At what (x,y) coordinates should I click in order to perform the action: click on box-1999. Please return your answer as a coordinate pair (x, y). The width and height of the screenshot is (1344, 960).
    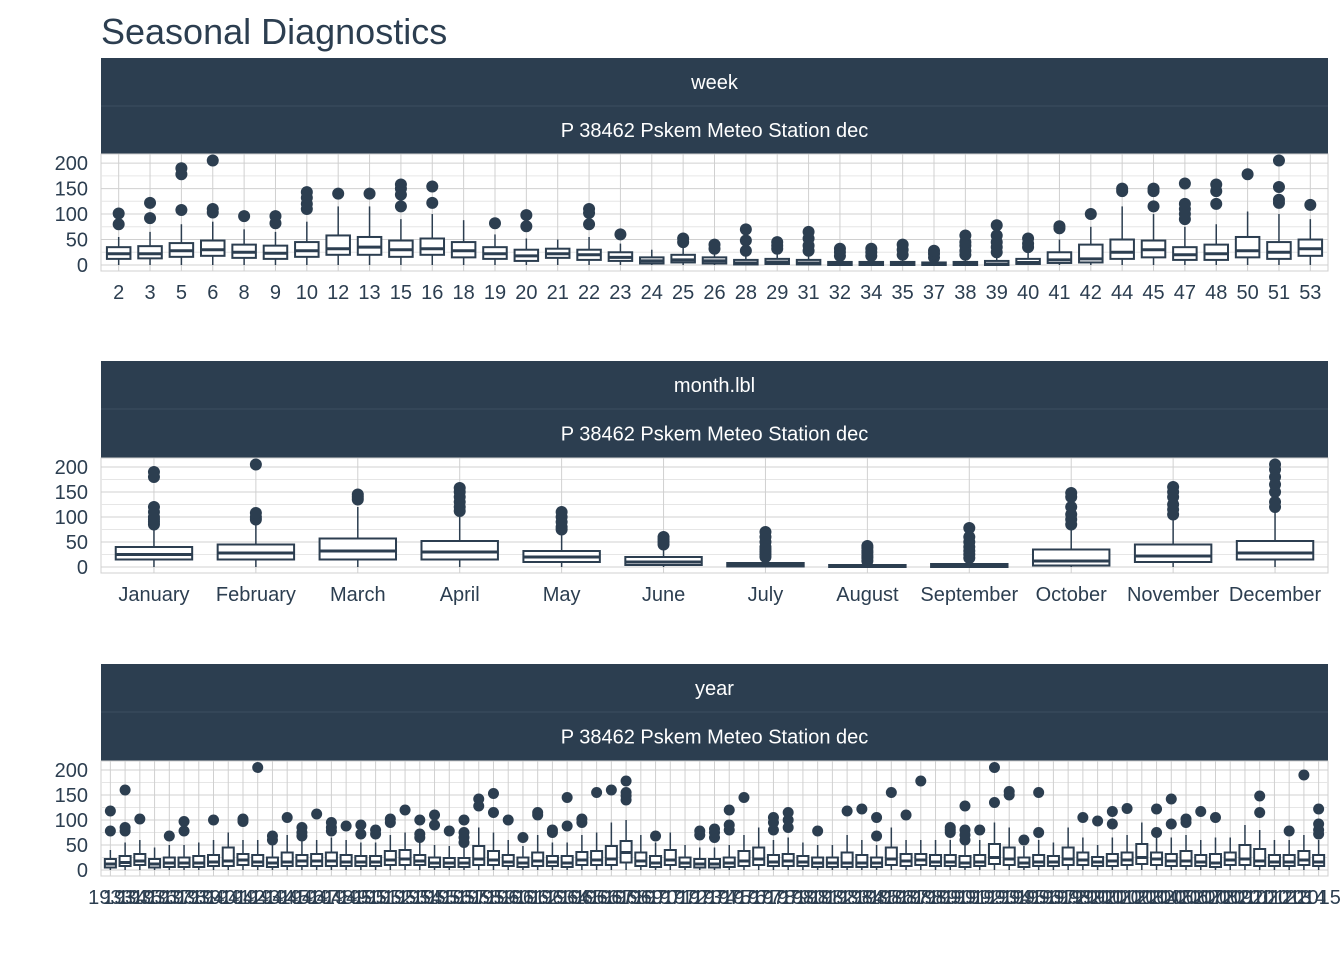
    Looking at the image, I should click on (1083, 841).